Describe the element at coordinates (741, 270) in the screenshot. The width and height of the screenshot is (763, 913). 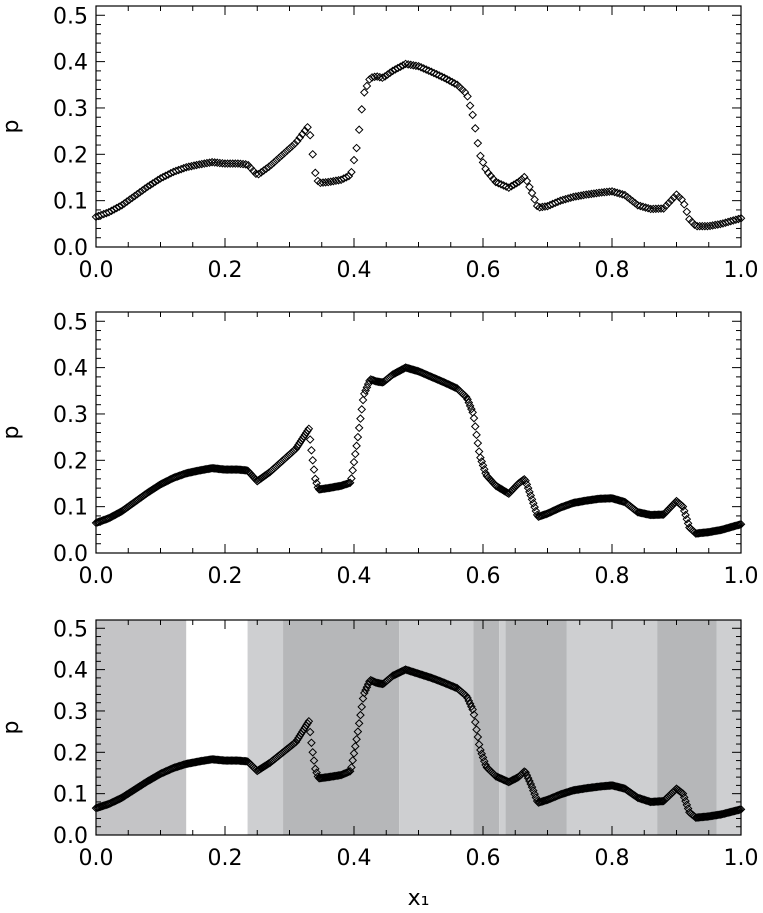
I see `x-tick-label: 1.0` at that location.